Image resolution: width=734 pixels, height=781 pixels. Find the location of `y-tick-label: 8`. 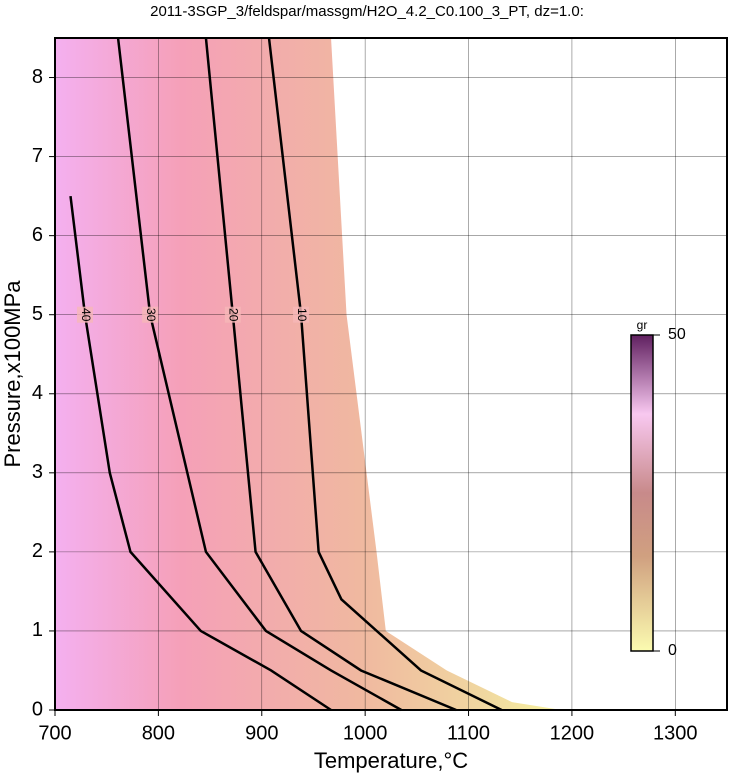

y-tick-label: 8 is located at coordinates (37, 77).